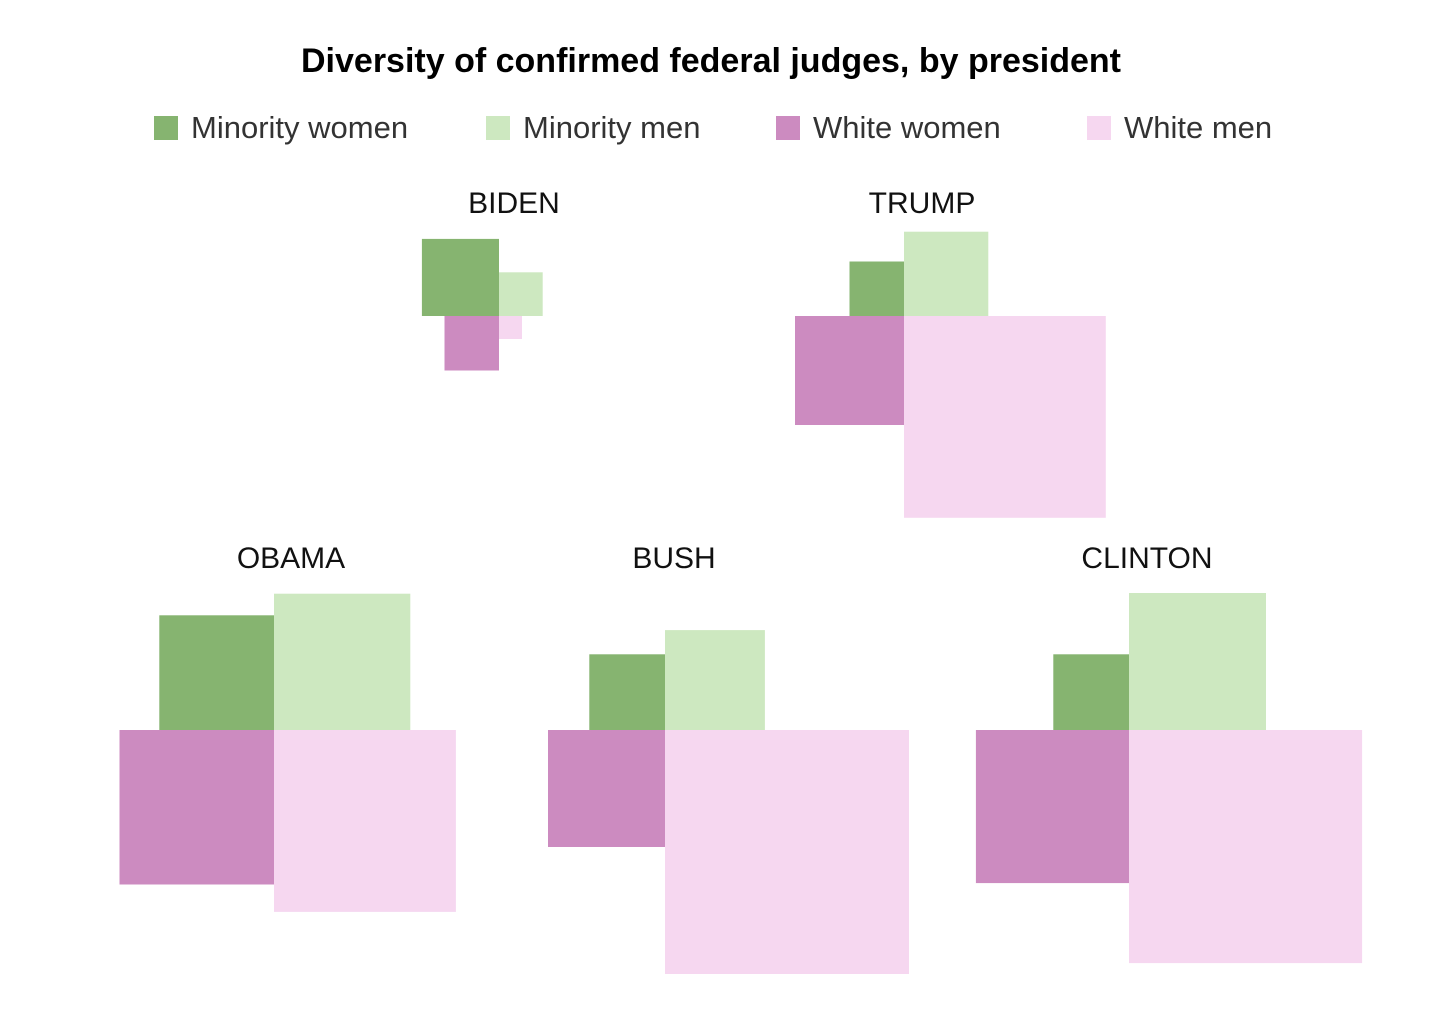 This screenshot has width=1440, height=1035. I want to click on square-bush-minority-men, so click(715, 680).